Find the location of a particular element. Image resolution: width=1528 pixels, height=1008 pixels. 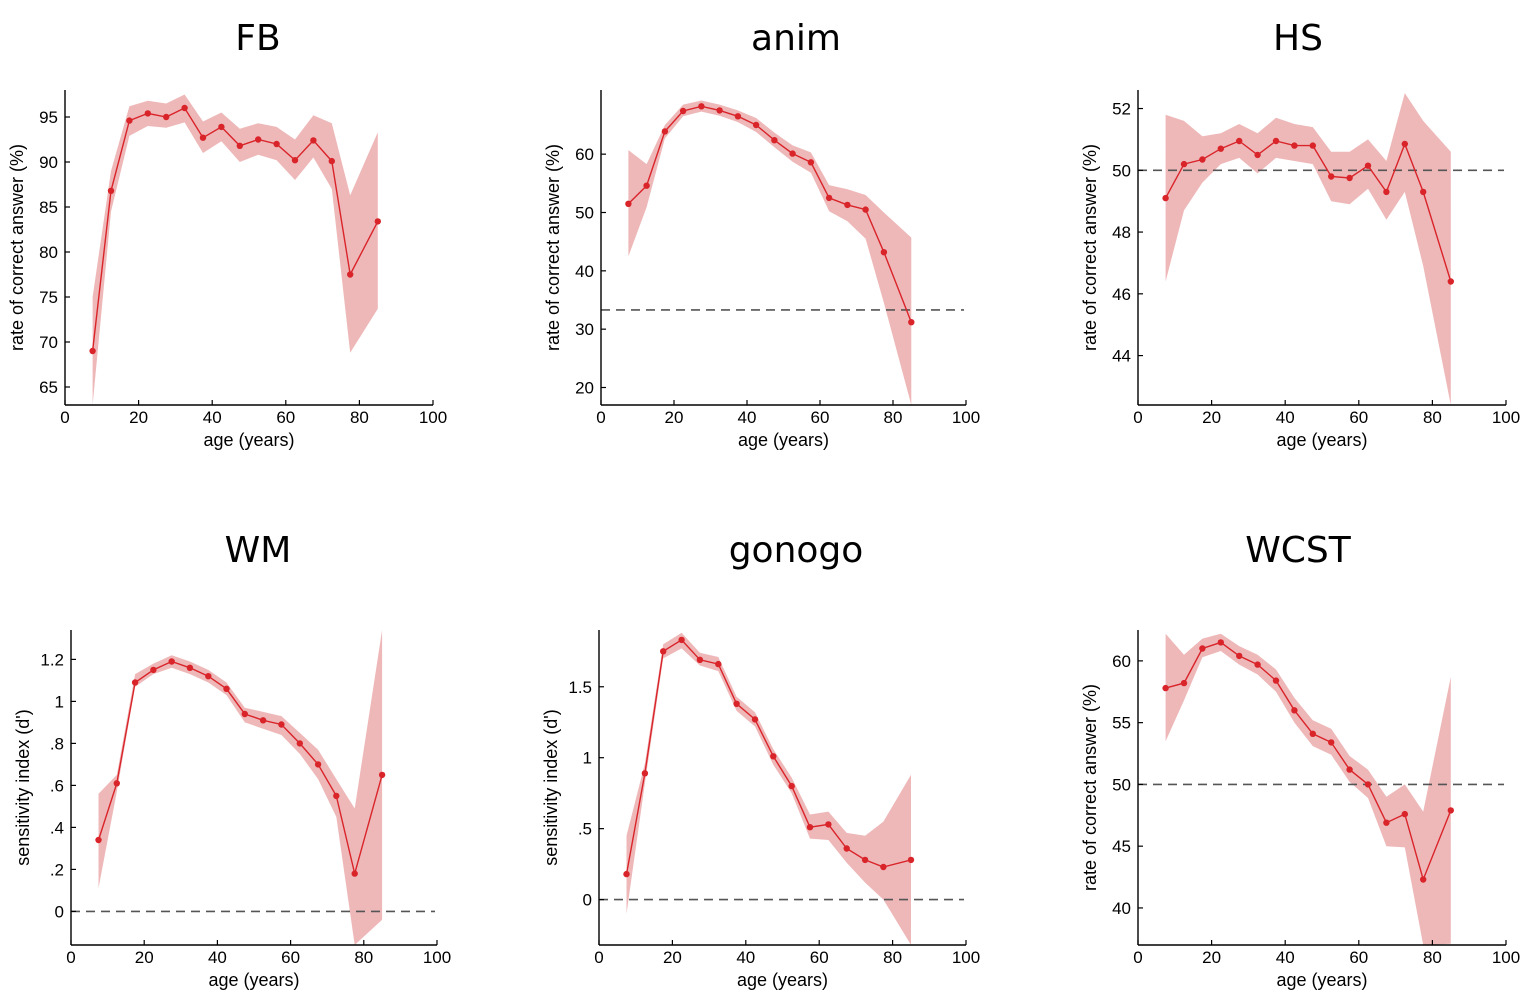

y-tick-label: 70 is located at coordinates (48, 342).